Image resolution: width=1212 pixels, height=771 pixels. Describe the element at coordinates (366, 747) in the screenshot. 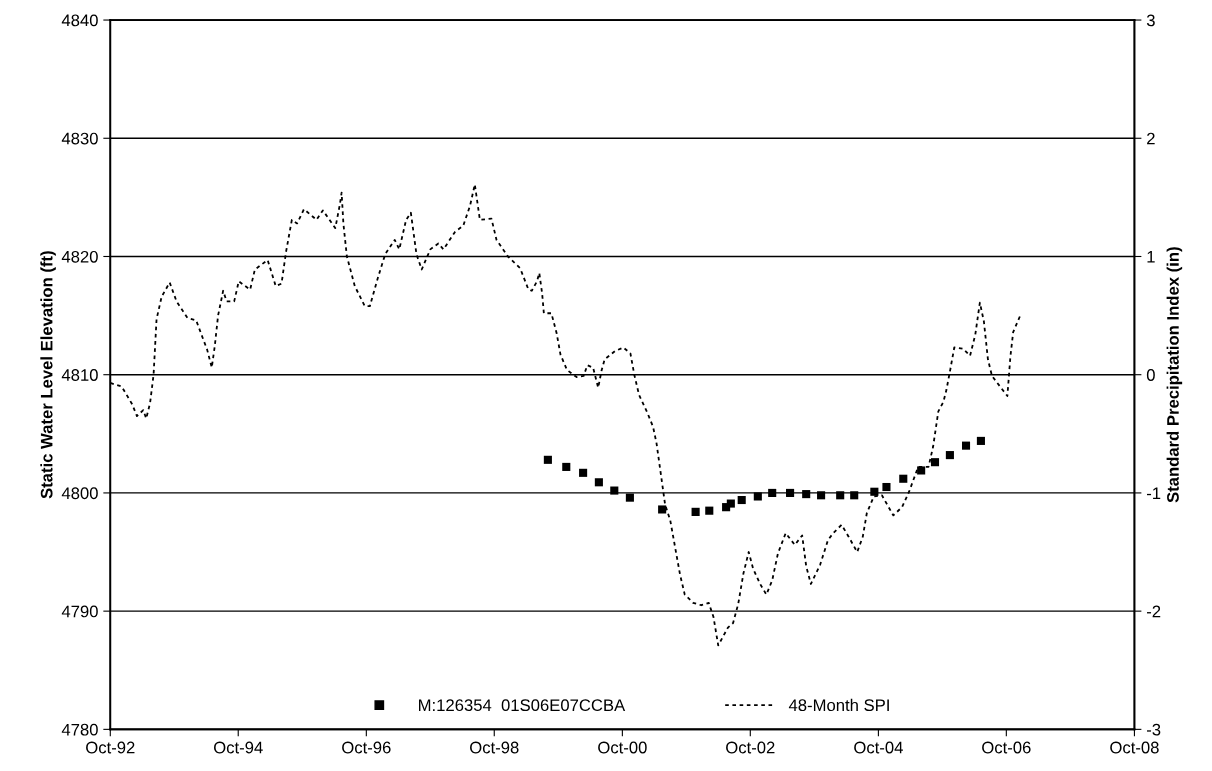

I see `x-tick-label: Oct-96` at that location.